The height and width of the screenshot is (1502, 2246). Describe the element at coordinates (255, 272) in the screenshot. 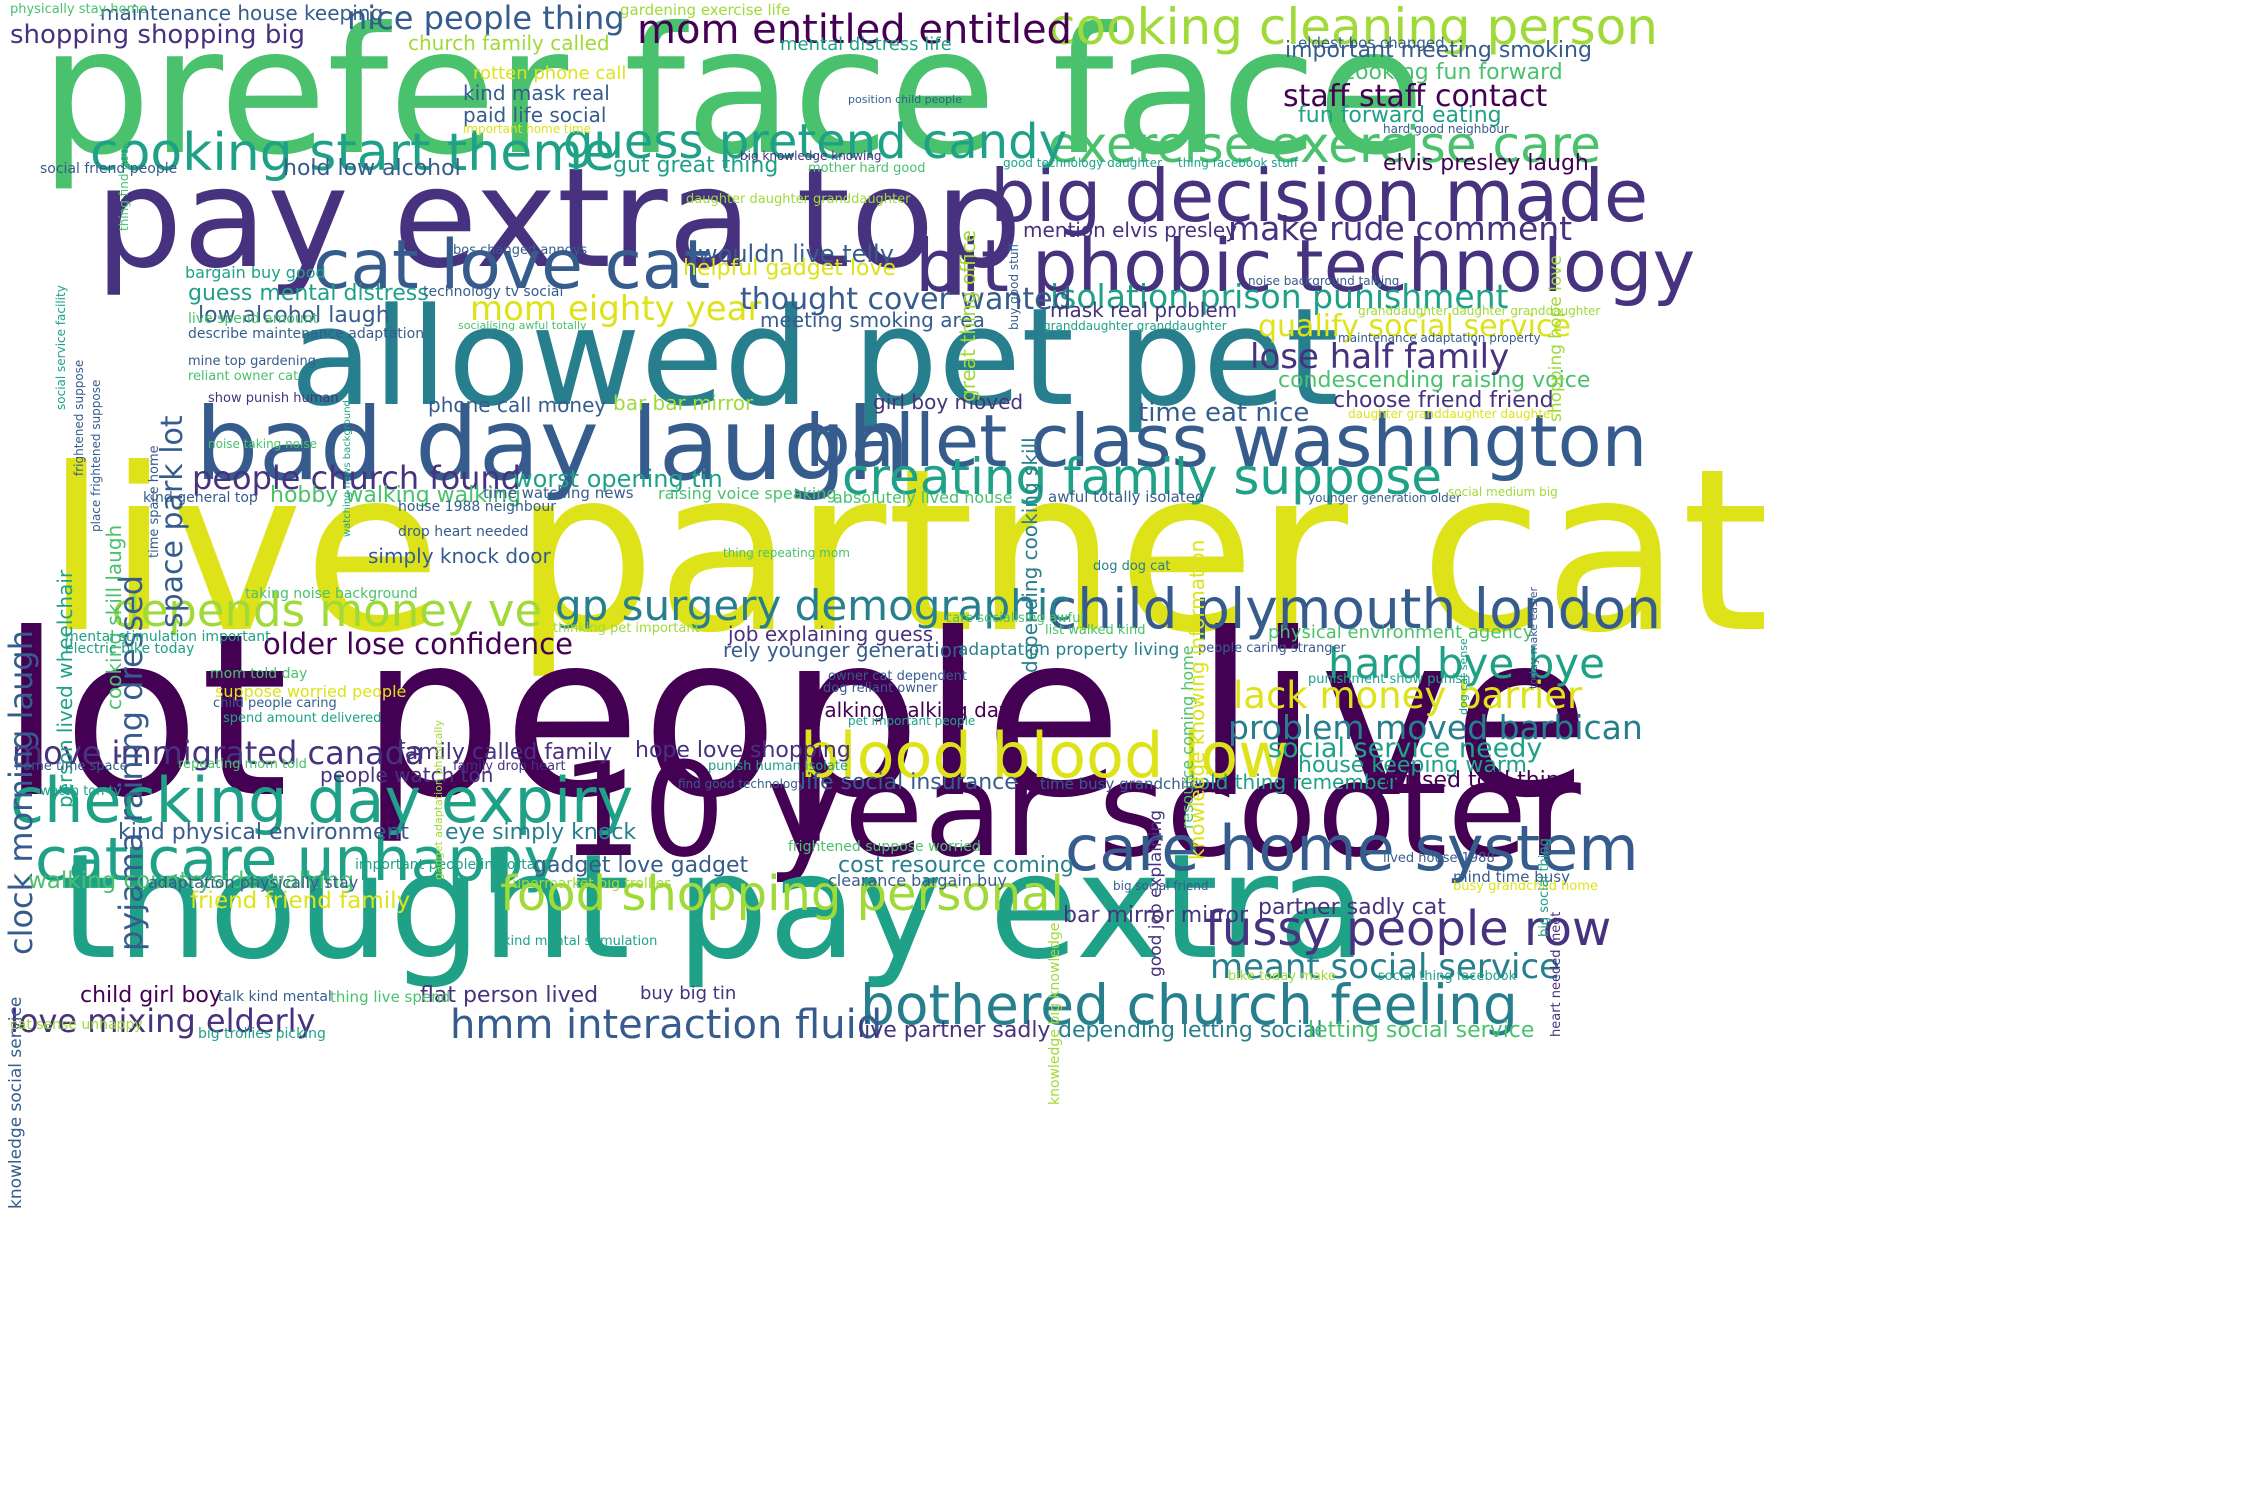

I see `cloud-word: bargain buy good` at that location.